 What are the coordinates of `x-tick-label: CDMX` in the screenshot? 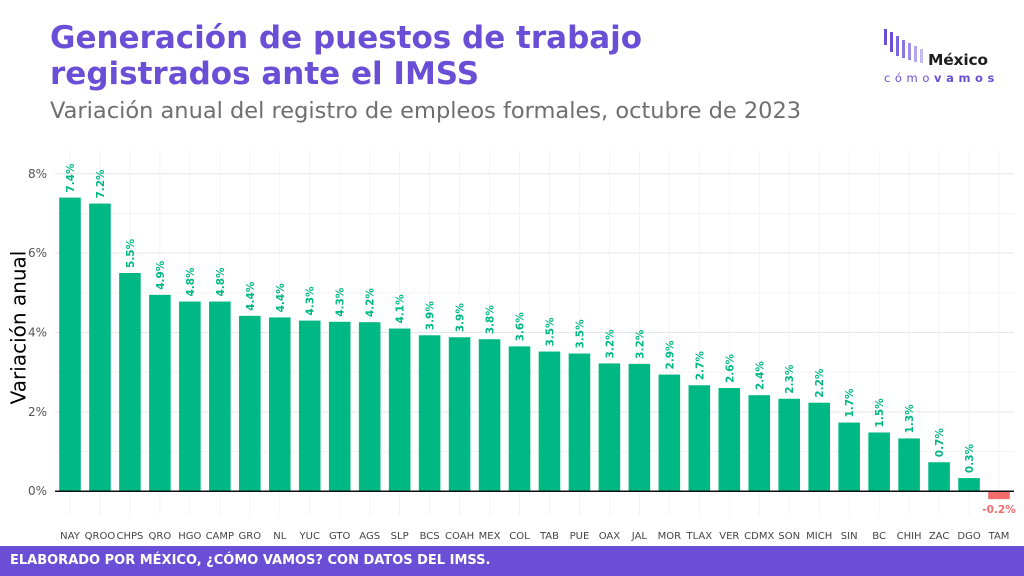 It's located at (759, 536).